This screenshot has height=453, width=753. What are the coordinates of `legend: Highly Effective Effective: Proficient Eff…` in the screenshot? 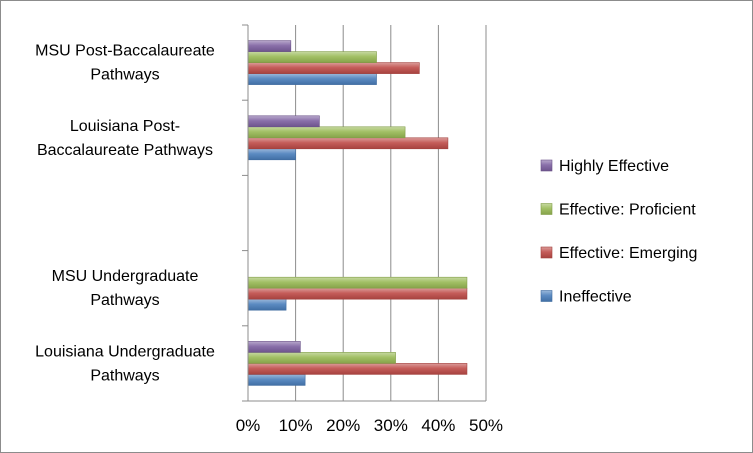 It's located at (618, 232).